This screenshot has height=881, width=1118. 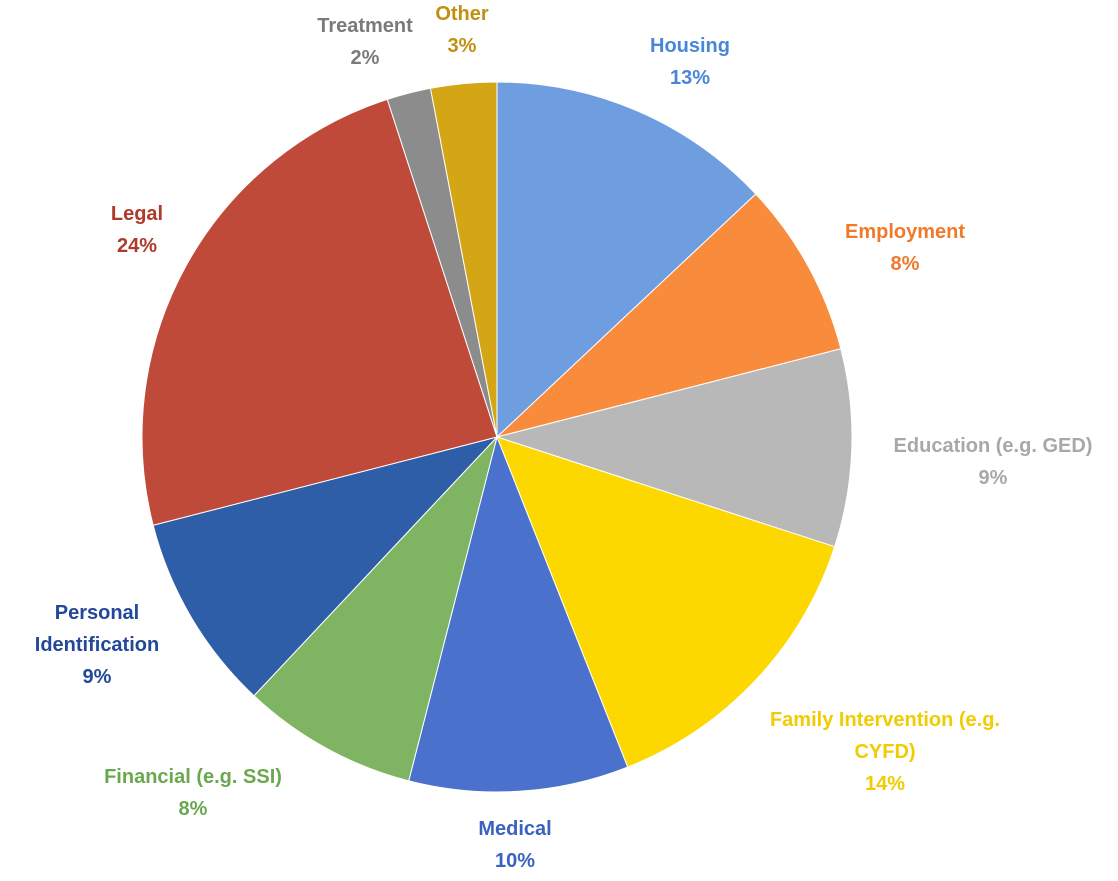 I want to click on value-label: 2%, so click(x=365, y=58).